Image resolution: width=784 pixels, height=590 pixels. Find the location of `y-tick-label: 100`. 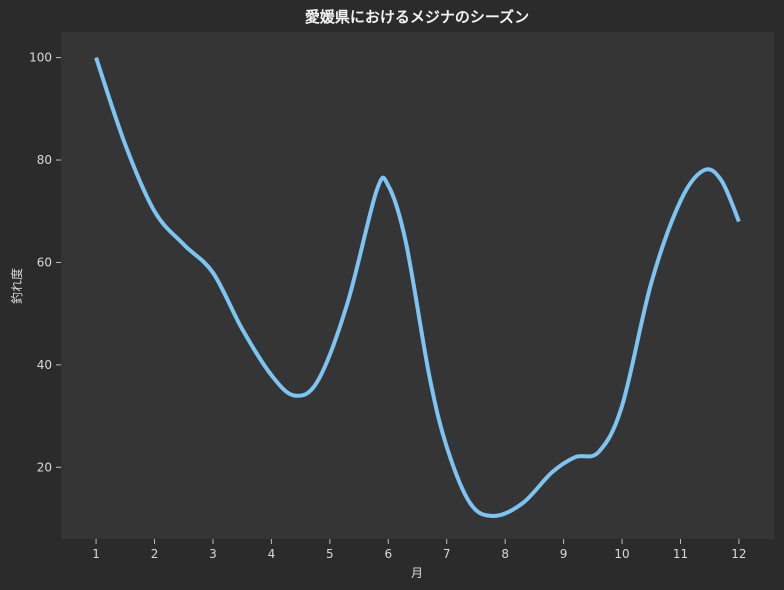

y-tick-label: 100 is located at coordinates (40, 58).